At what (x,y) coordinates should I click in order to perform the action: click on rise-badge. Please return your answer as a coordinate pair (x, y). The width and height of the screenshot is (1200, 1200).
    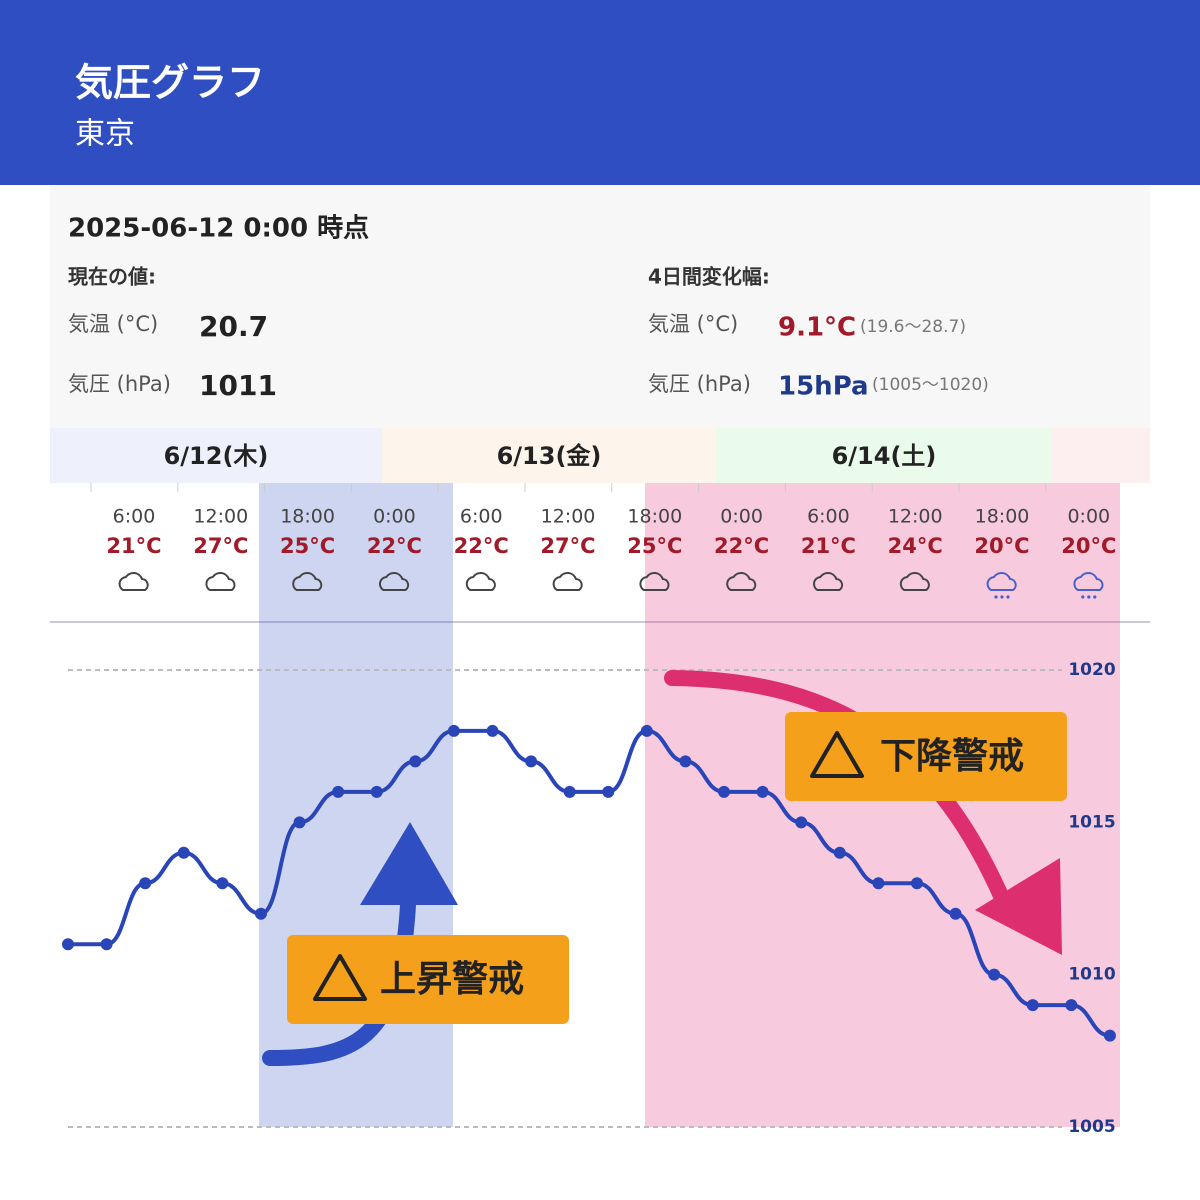
    Looking at the image, I should click on (428, 979).